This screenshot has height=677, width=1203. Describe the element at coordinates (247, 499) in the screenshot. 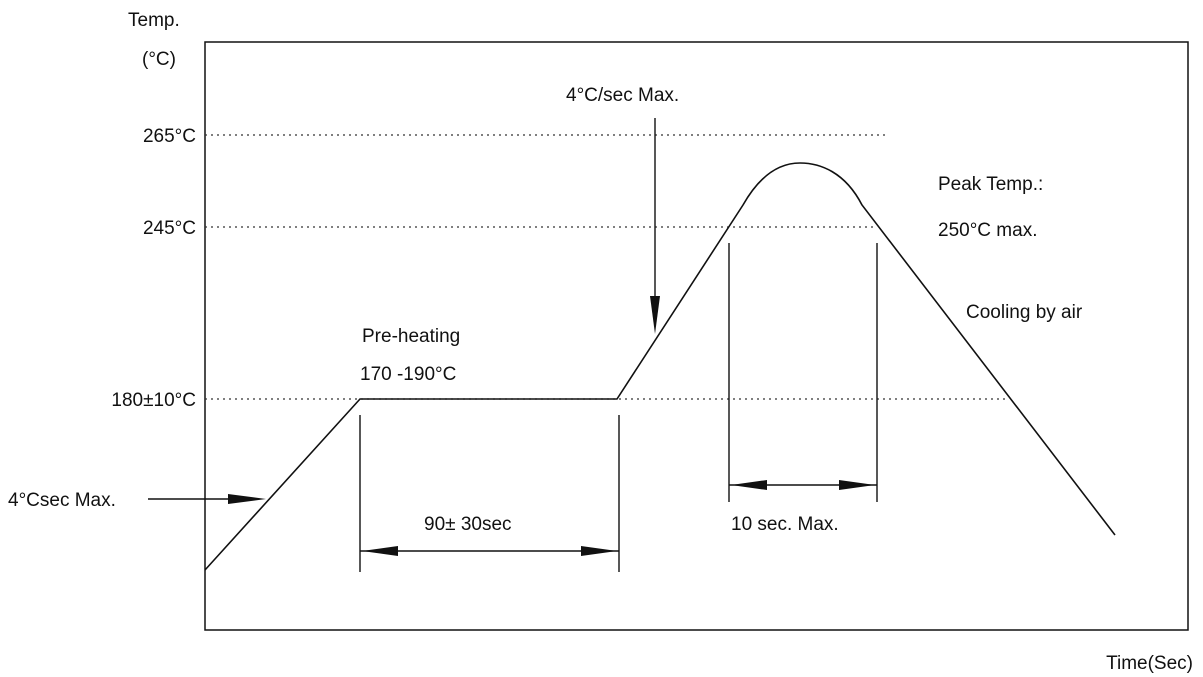

I see `ramp-rate-arrow-left-head` at that location.